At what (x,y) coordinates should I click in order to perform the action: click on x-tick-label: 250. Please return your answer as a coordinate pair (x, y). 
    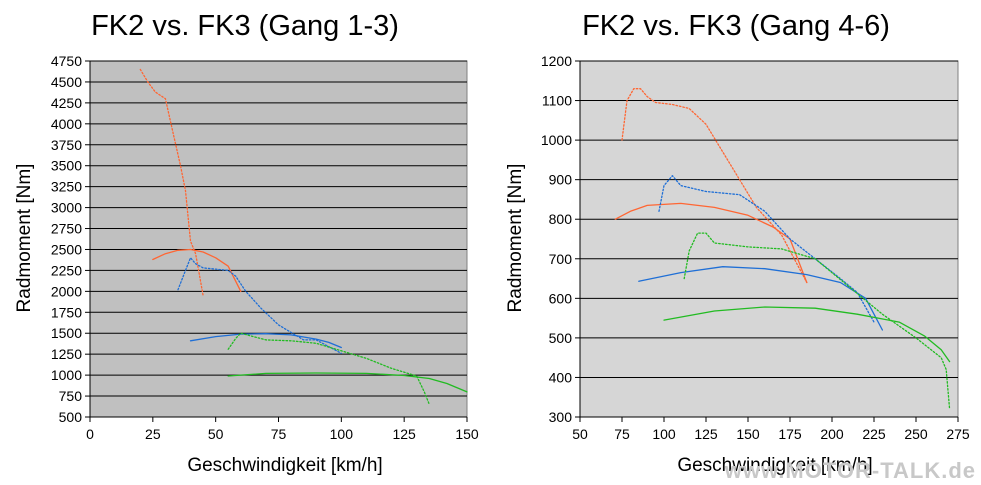
    Looking at the image, I should click on (916, 434).